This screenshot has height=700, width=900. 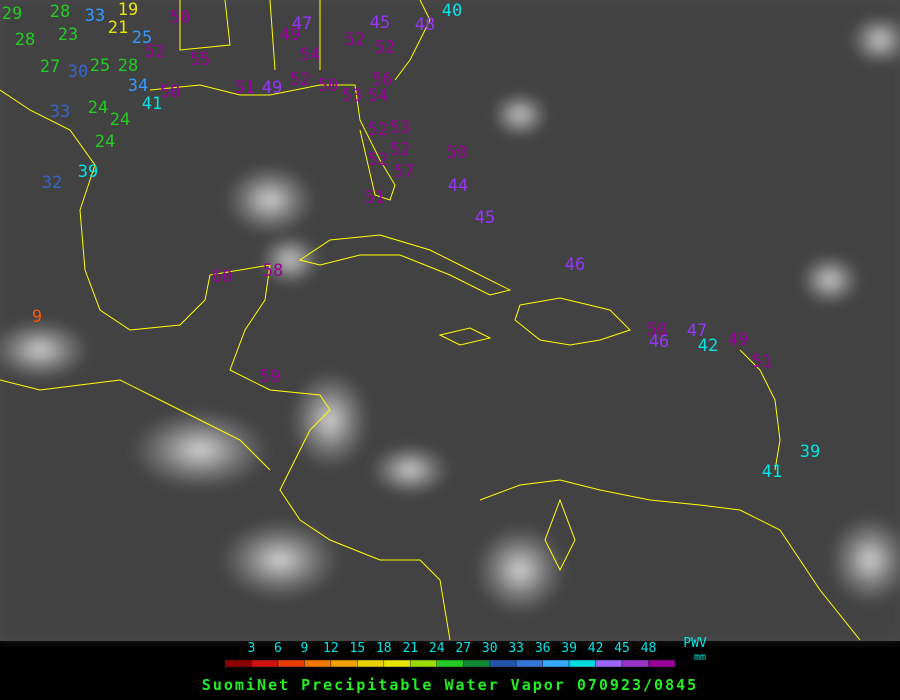 I want to click on station-value: 23, so click(x=68, y=35).